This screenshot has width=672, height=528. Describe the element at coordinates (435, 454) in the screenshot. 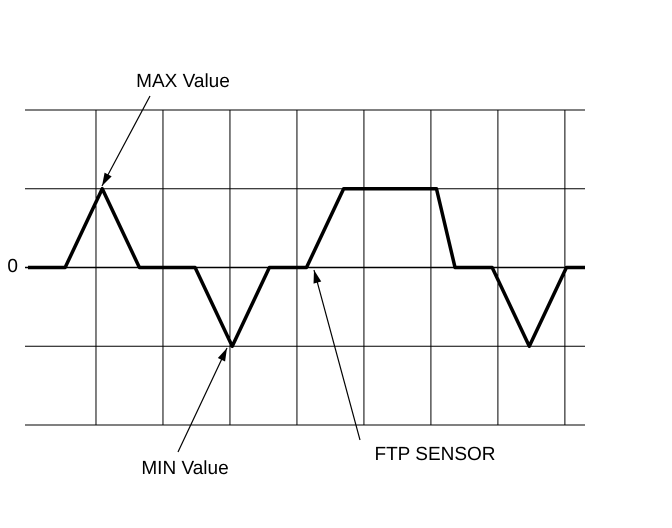

I see `text: FTP SENSOR` at that location.